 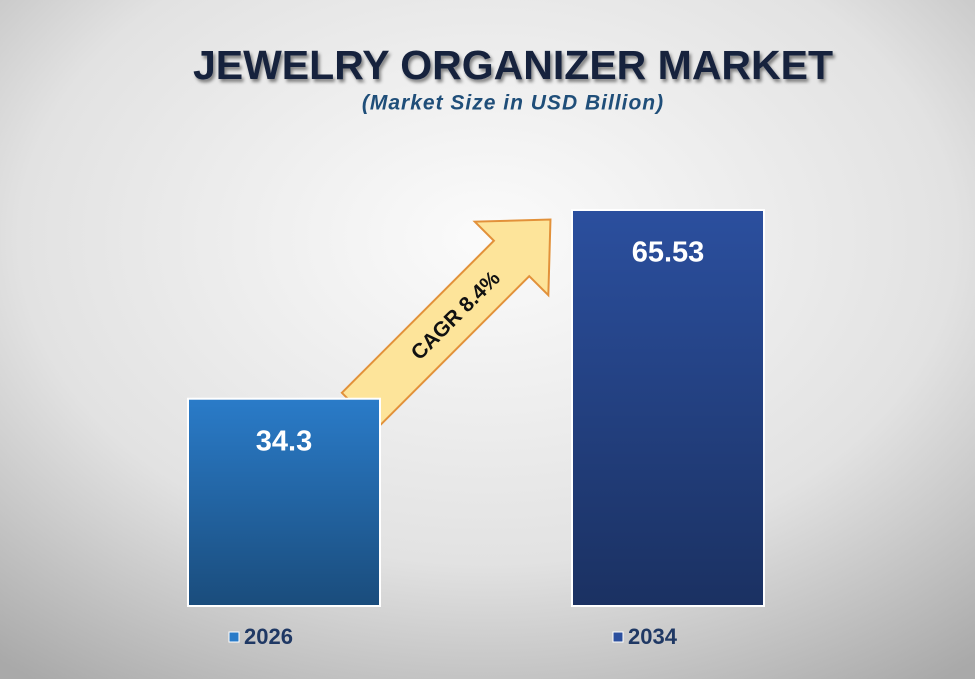 What do you see at coordinates (668, 253) in the screenshot?
I see `data-label: 65.53` at bounding box center [668, 253].